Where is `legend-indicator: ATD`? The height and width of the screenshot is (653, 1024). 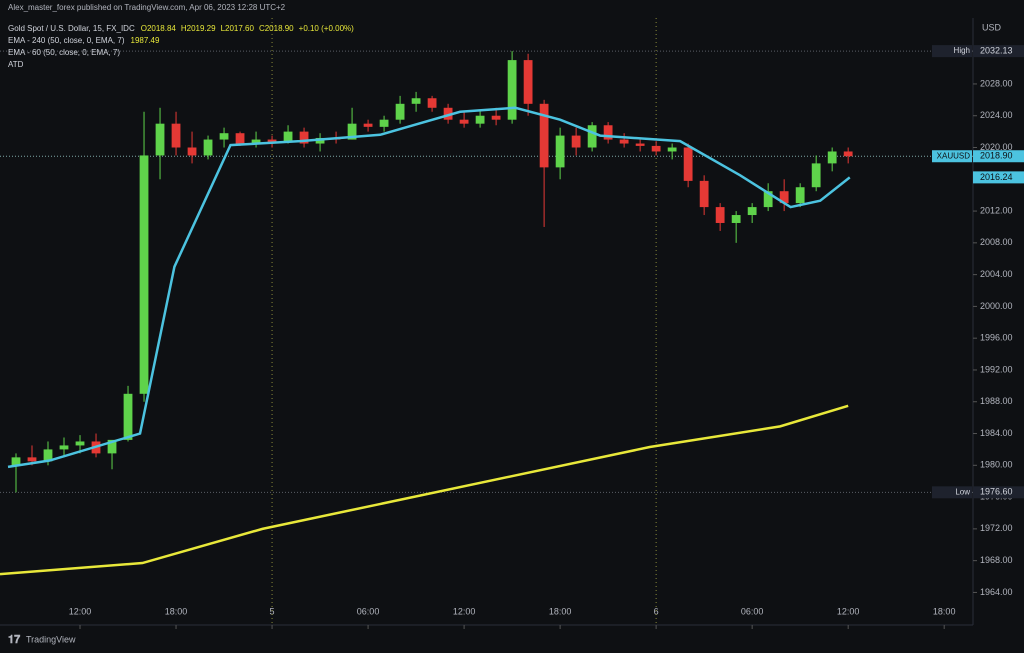
legend-indicator: ATD is located at coordinates (16, 64).